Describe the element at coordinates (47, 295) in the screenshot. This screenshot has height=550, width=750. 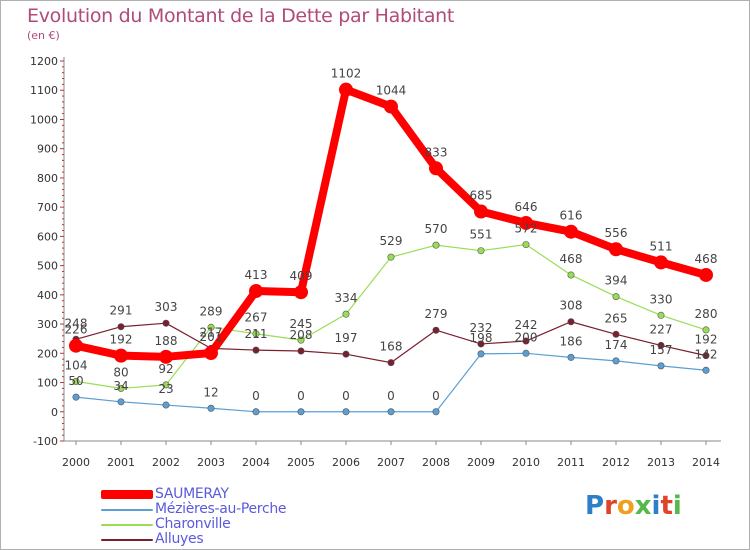
I see `y-tick-label: 400` at that location.